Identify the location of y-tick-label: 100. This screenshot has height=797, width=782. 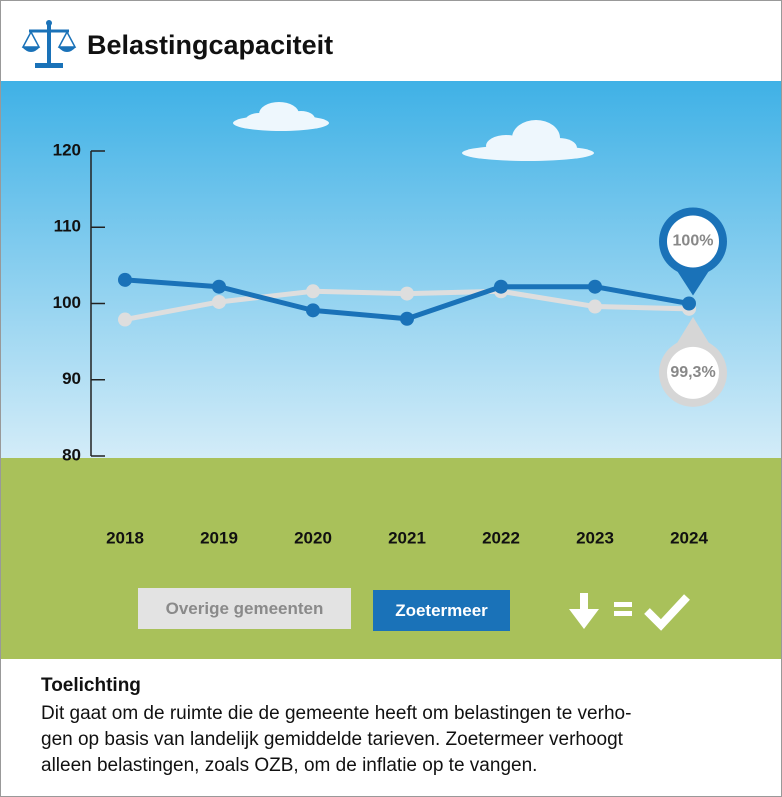
(67, 302).